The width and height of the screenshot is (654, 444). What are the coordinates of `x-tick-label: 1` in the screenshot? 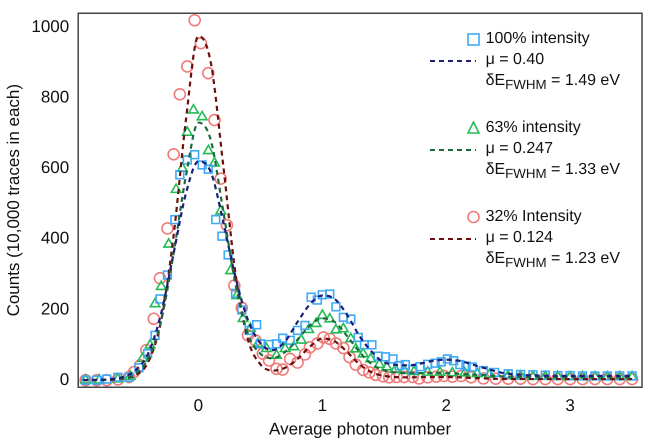 It's located at (323, 406).